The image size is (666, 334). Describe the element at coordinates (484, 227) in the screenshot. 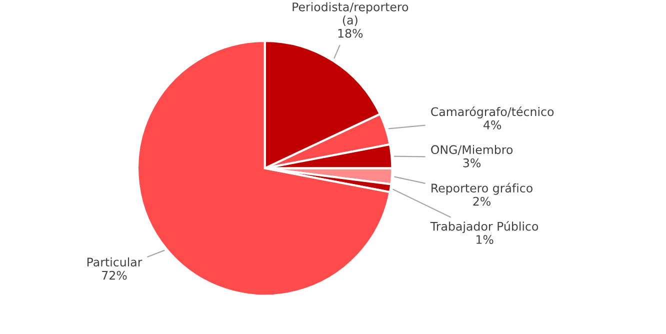

I see `slice-label: Trabajador Público` at that location.